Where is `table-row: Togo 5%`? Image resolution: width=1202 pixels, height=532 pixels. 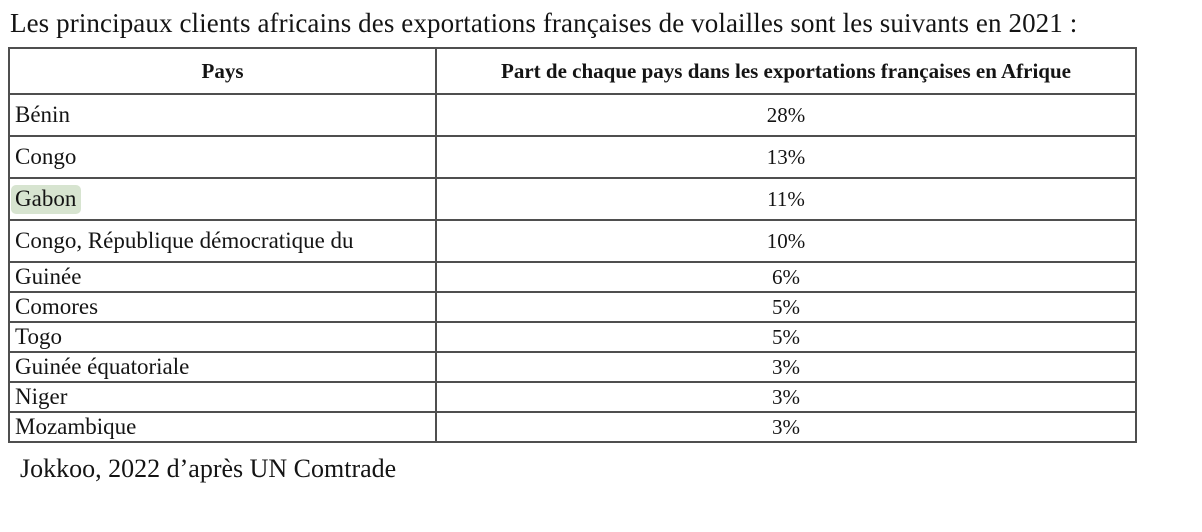 table-row: Togo 5% is located at coordinates (572, 337).